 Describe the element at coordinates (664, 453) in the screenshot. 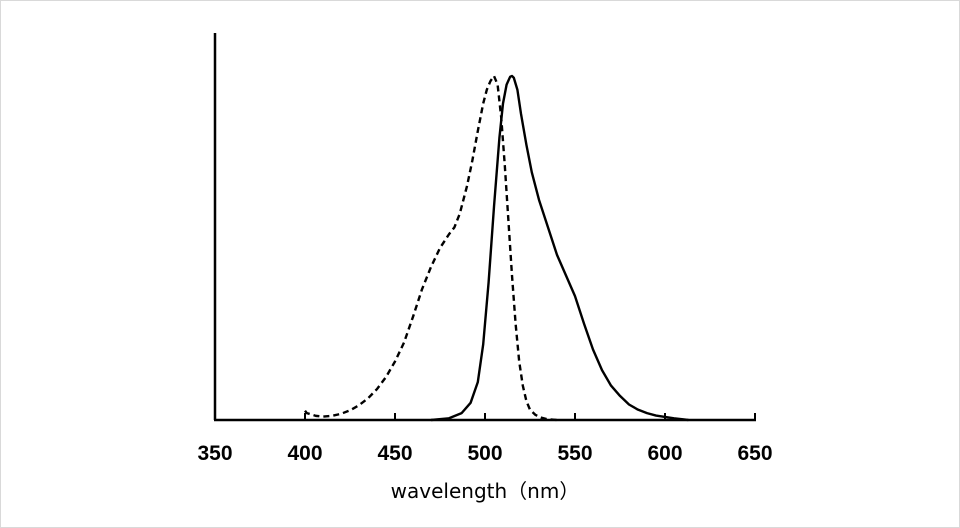

I see `x-tick-label: 600` at that location.